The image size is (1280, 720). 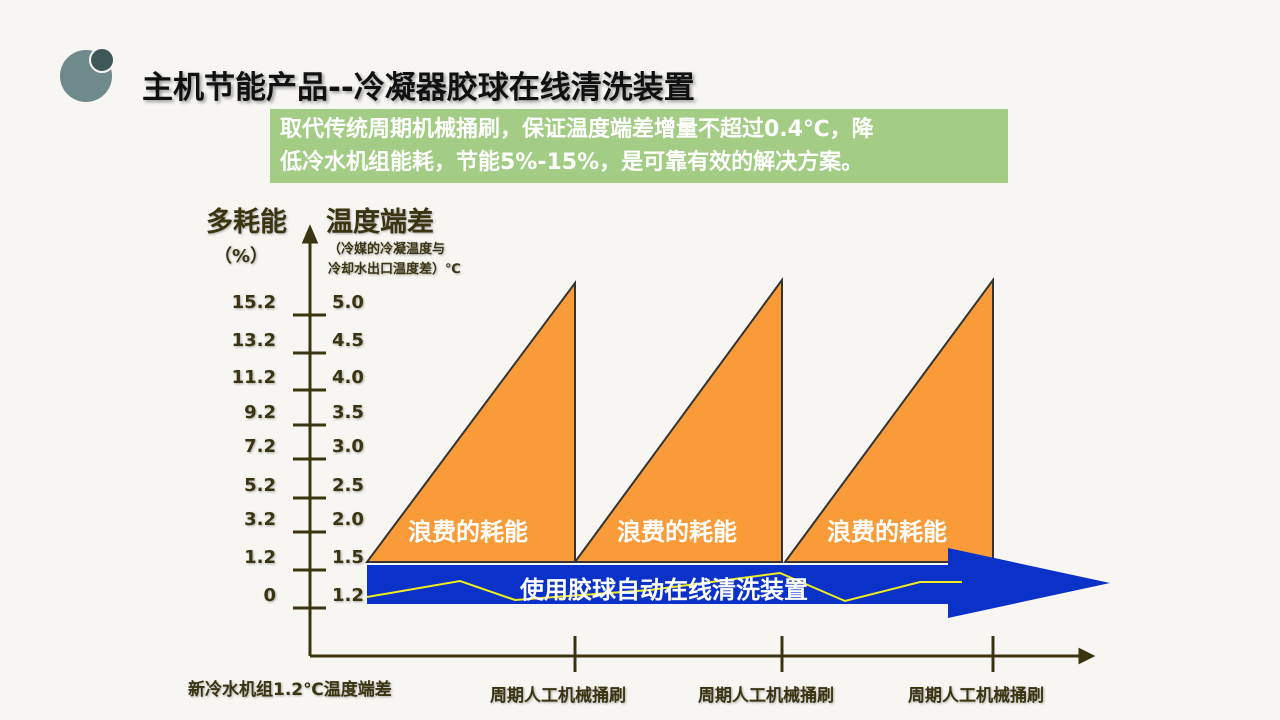 What do you see at coordinates (887, 532) in the screenshot?
I see `waste-label-3: 浪费的耗能` at bounding box center [887, 532].